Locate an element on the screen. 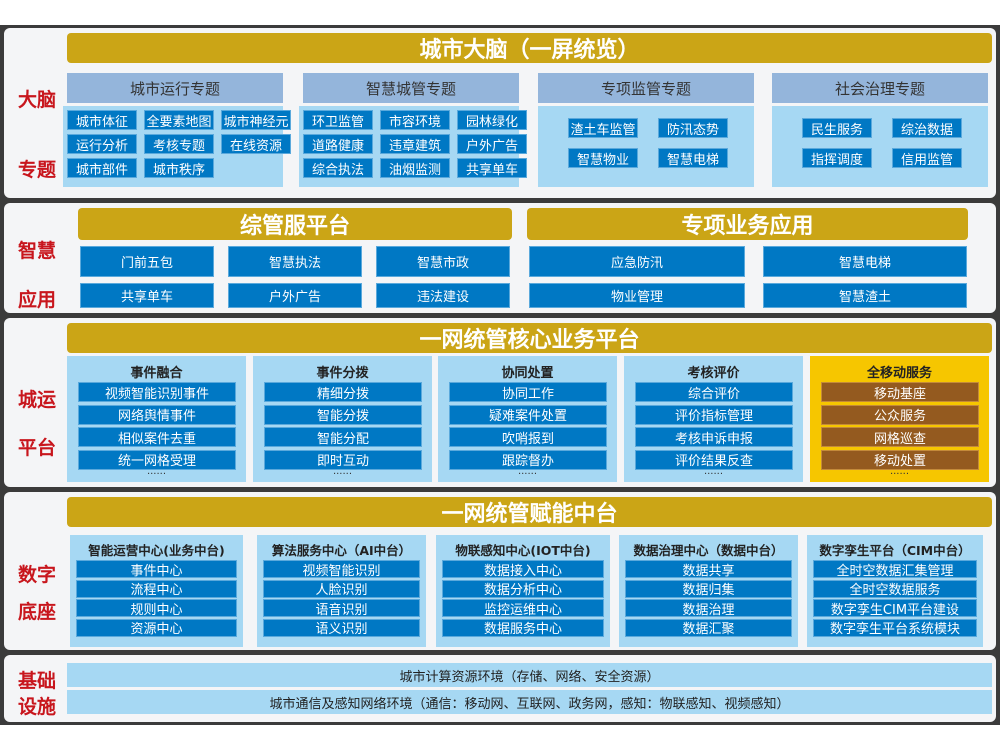  topic-item: 环卫监管 is located at coordinates (338, 120).